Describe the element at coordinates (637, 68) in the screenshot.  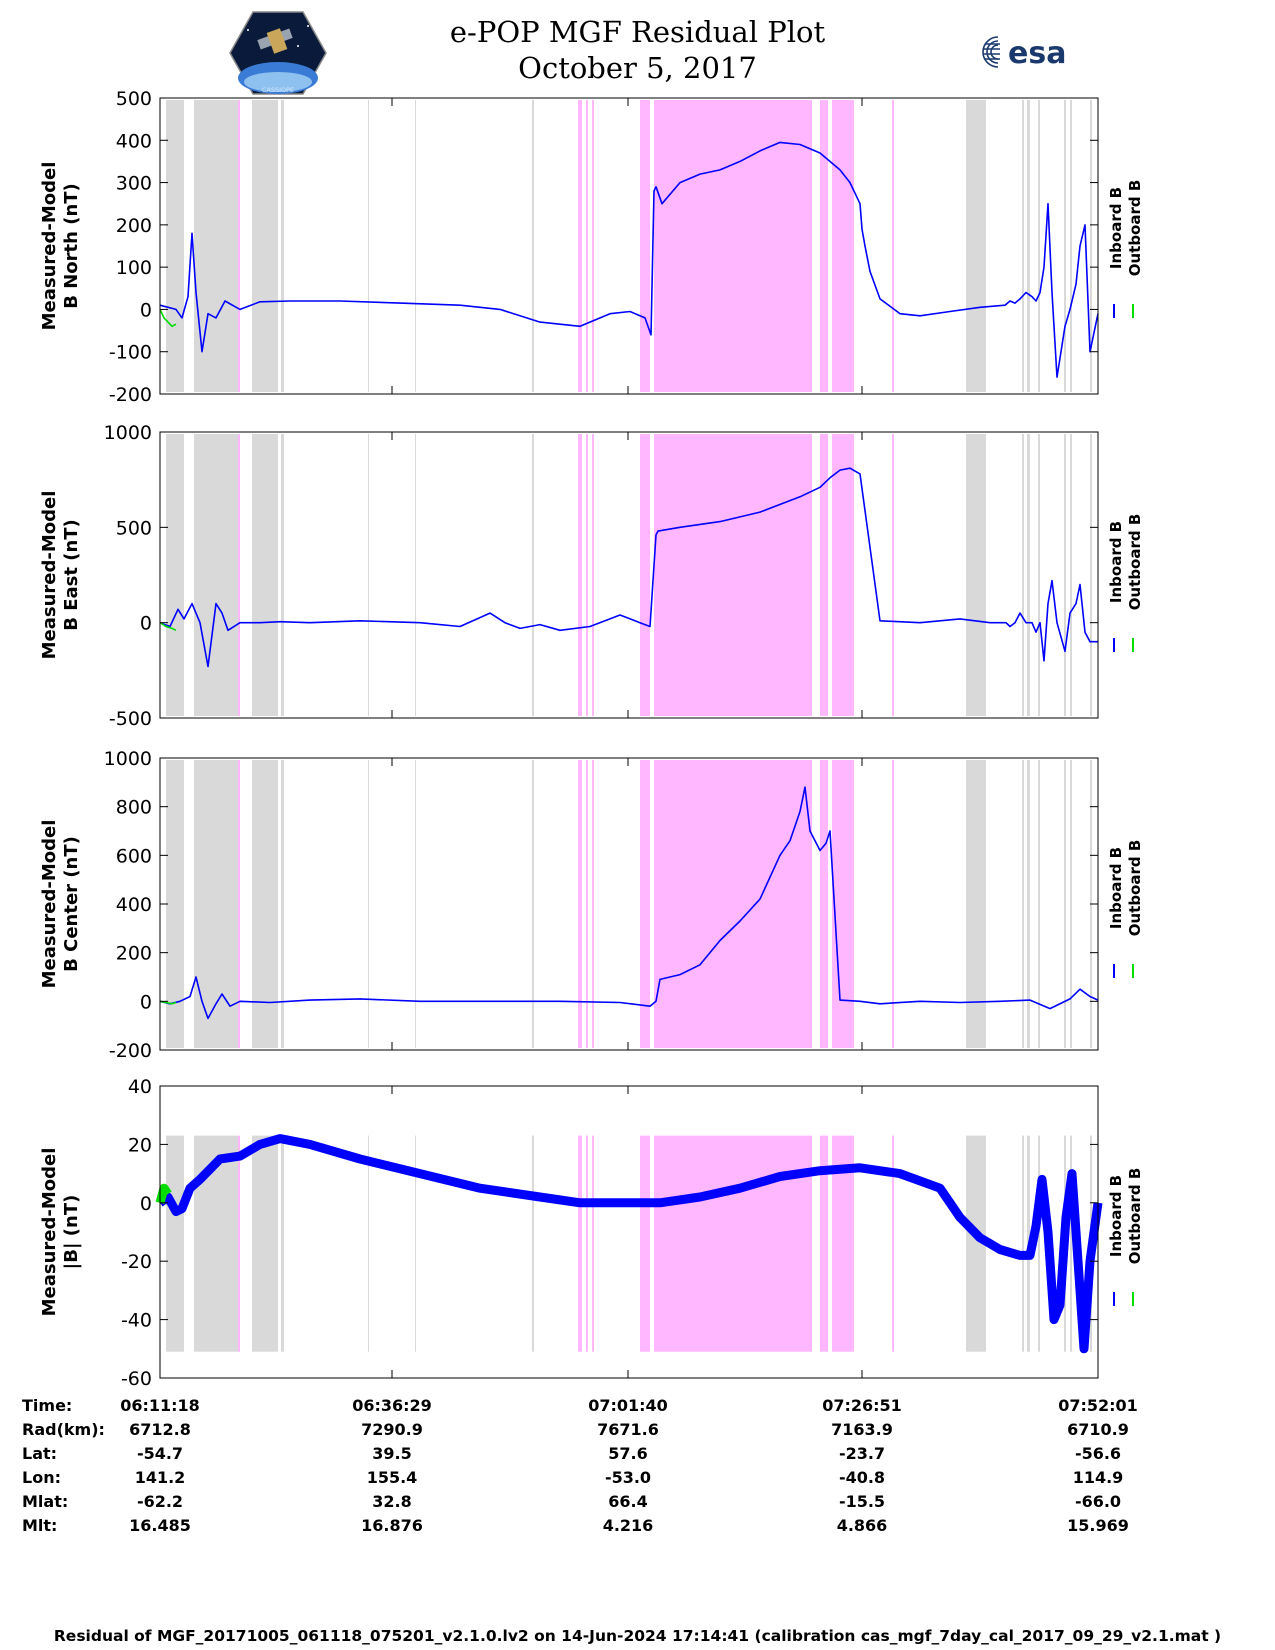
I see `date-line: October 5, 2017` at that location.